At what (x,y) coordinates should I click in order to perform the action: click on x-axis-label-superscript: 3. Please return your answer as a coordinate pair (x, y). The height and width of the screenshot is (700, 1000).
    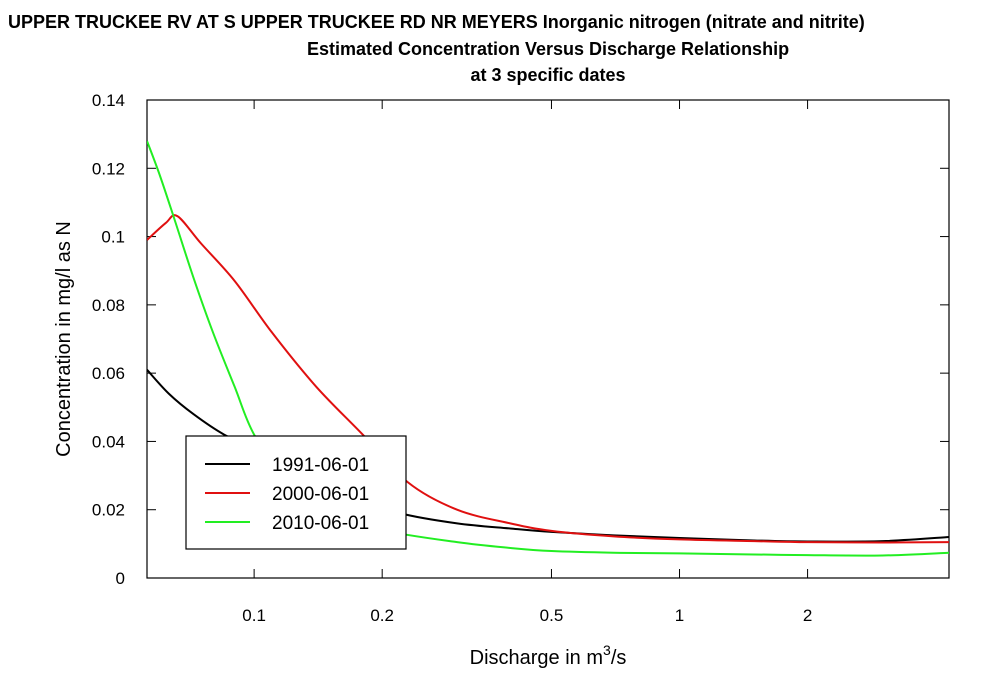
    Looking at the image, I should click on (607, 650).